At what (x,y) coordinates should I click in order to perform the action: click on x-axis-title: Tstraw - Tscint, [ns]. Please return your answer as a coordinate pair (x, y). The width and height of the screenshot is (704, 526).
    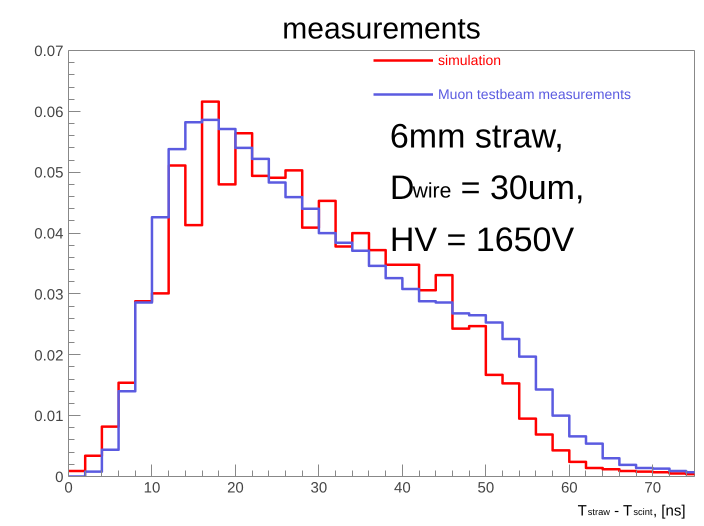
    Looking at the image, I should click on (632, 511).